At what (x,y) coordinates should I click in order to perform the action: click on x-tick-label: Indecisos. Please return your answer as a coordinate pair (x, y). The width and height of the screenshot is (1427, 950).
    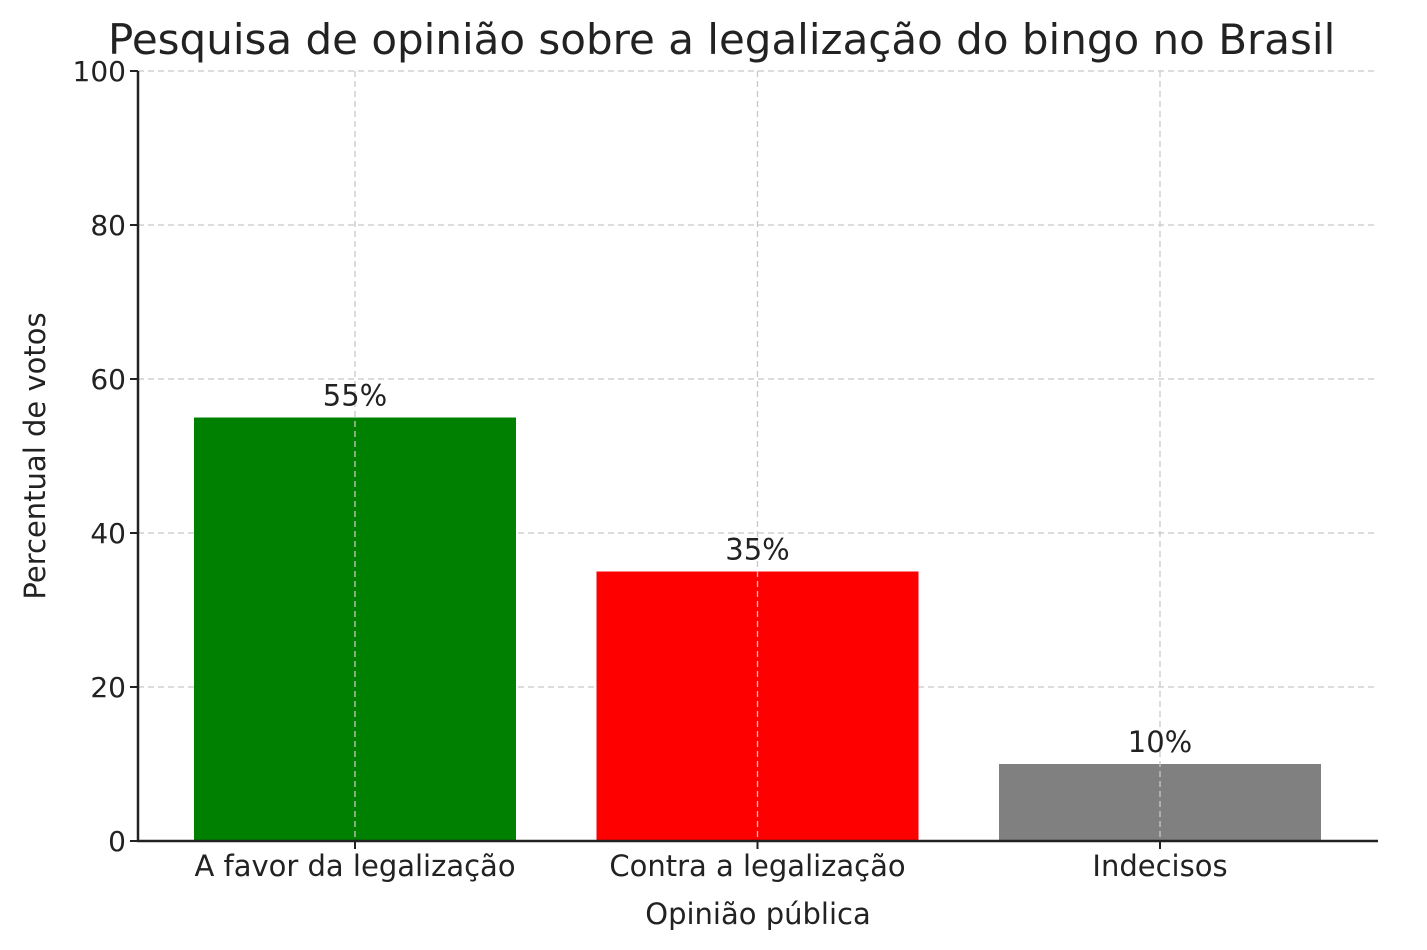
    Looking at the image, I should click on (1159, 866).